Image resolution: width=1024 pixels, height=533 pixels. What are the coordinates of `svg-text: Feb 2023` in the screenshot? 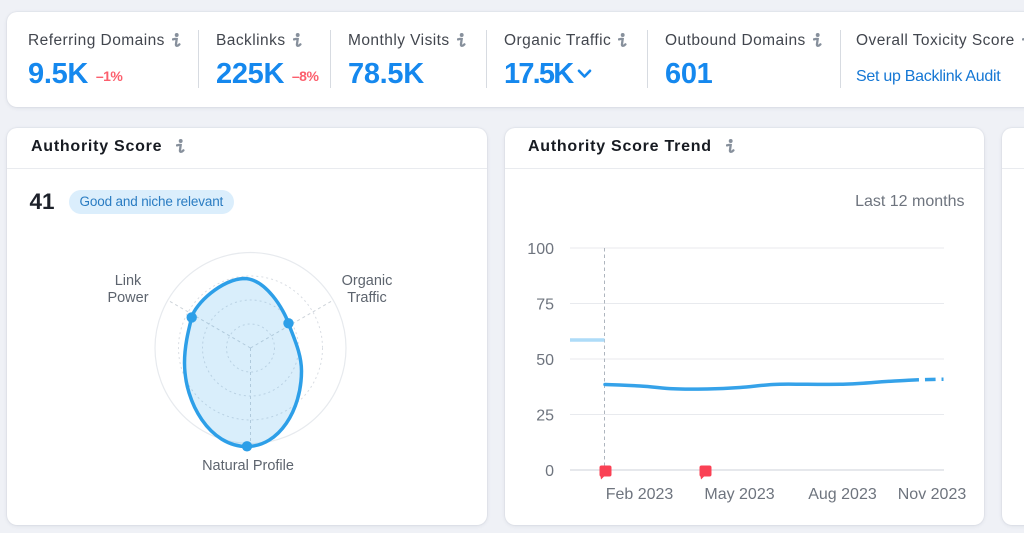 It's located at (640, 494).